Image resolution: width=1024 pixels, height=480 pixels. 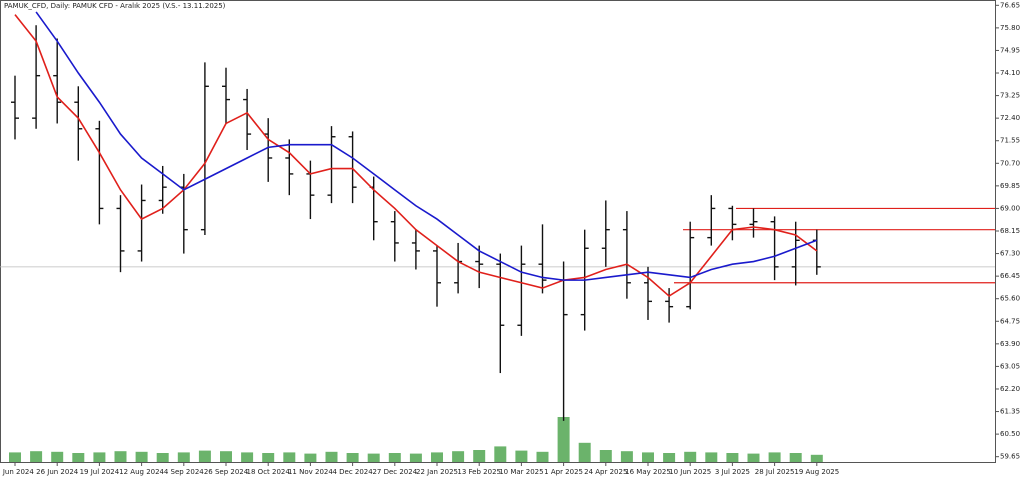 I want to click on y-tick-label: 68.15, so click(x=1010, y=231).